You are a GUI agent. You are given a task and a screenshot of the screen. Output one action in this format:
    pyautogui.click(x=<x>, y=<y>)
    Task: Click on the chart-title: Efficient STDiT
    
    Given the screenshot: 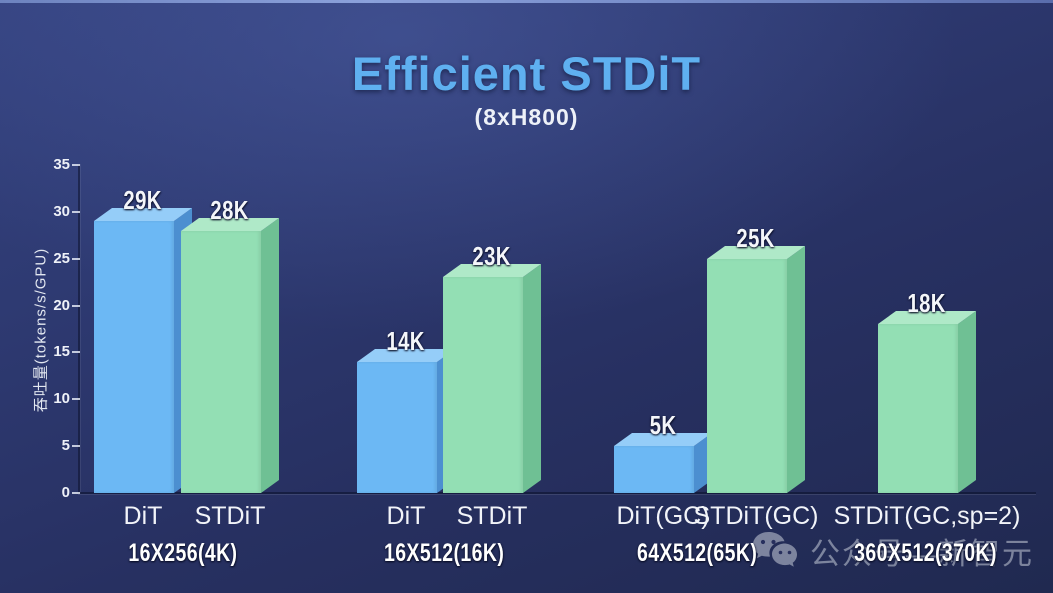 What is the action you would take?
    pyautogui.click(x=526, y=73)
    